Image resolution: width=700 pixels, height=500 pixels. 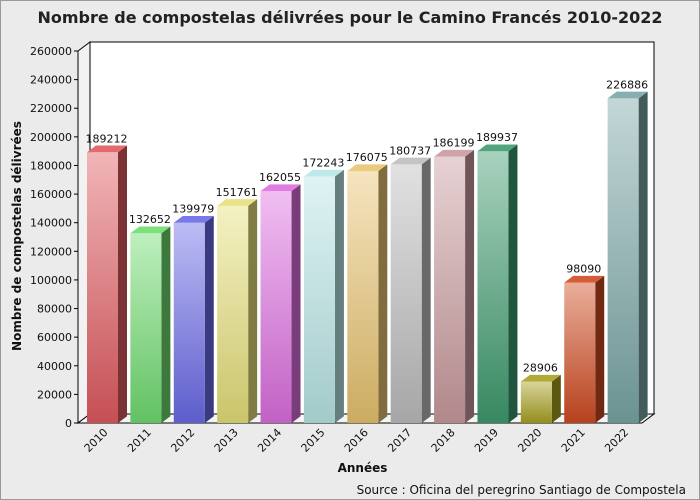 I want to click on y-tick-label: 60000, so click(x=54, y=337).